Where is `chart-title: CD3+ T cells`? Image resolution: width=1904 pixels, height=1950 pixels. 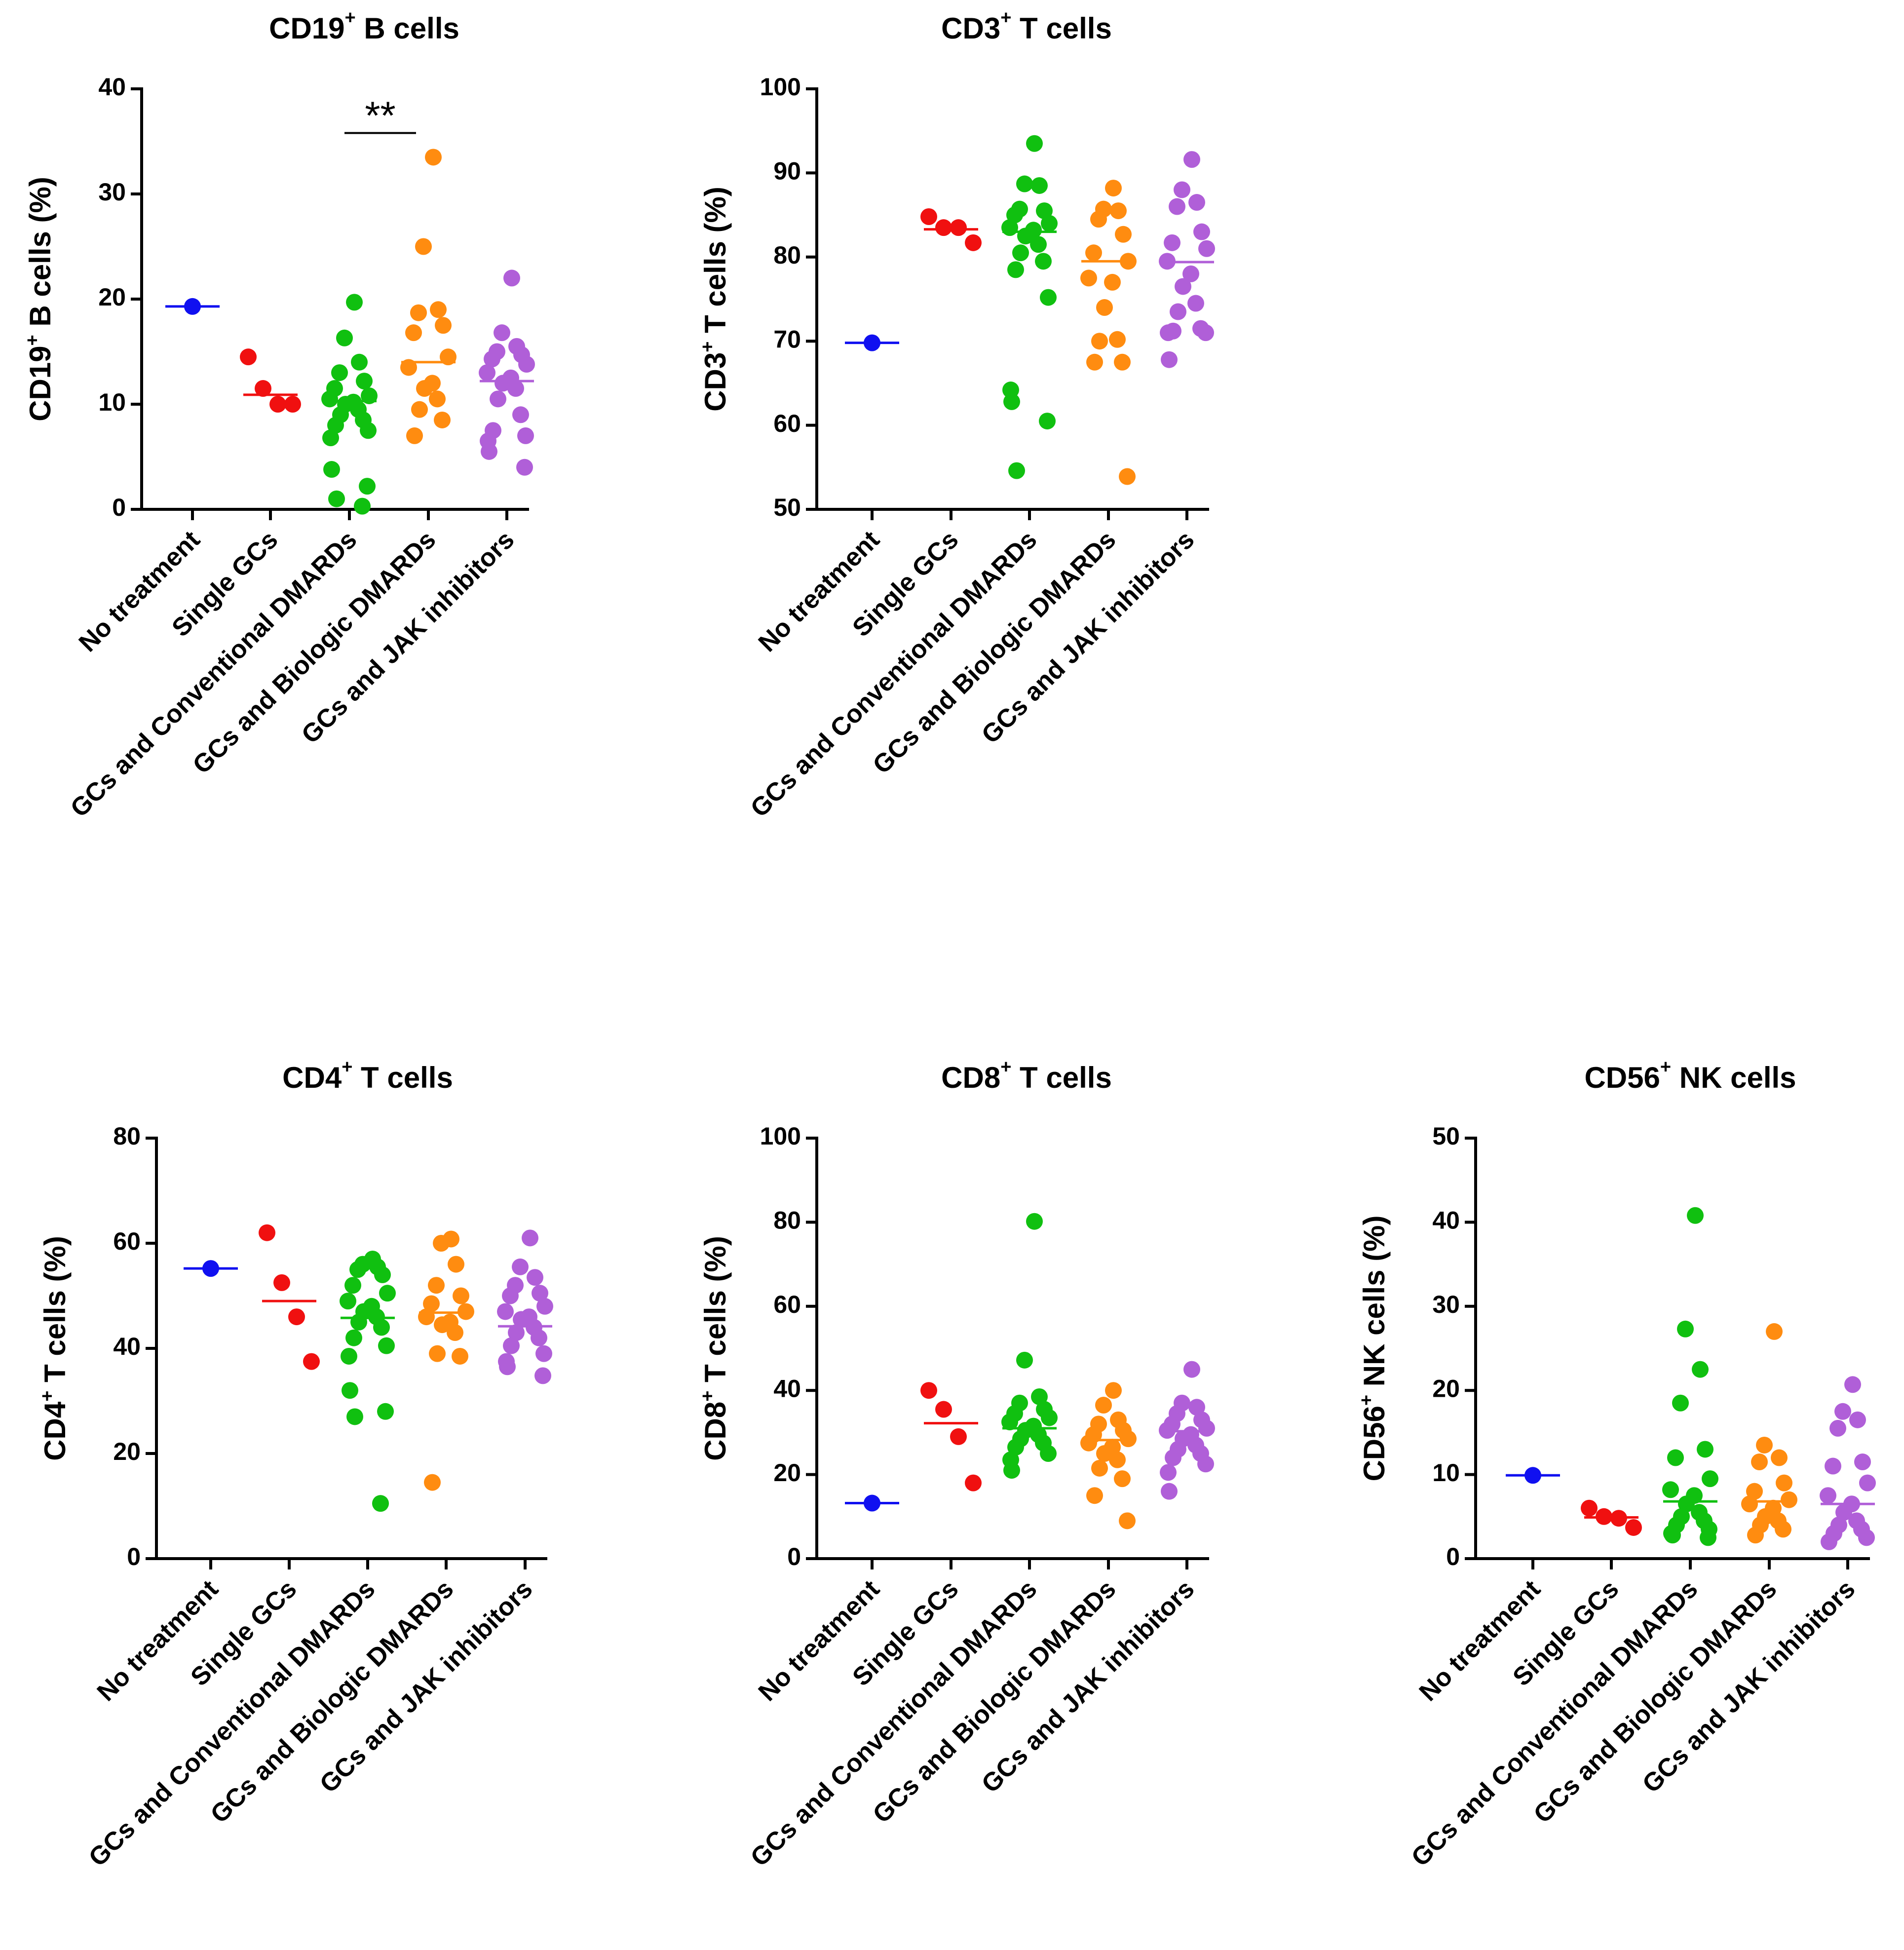 chart-title: CD3+ T cells is located at coordinates (1026, 26).